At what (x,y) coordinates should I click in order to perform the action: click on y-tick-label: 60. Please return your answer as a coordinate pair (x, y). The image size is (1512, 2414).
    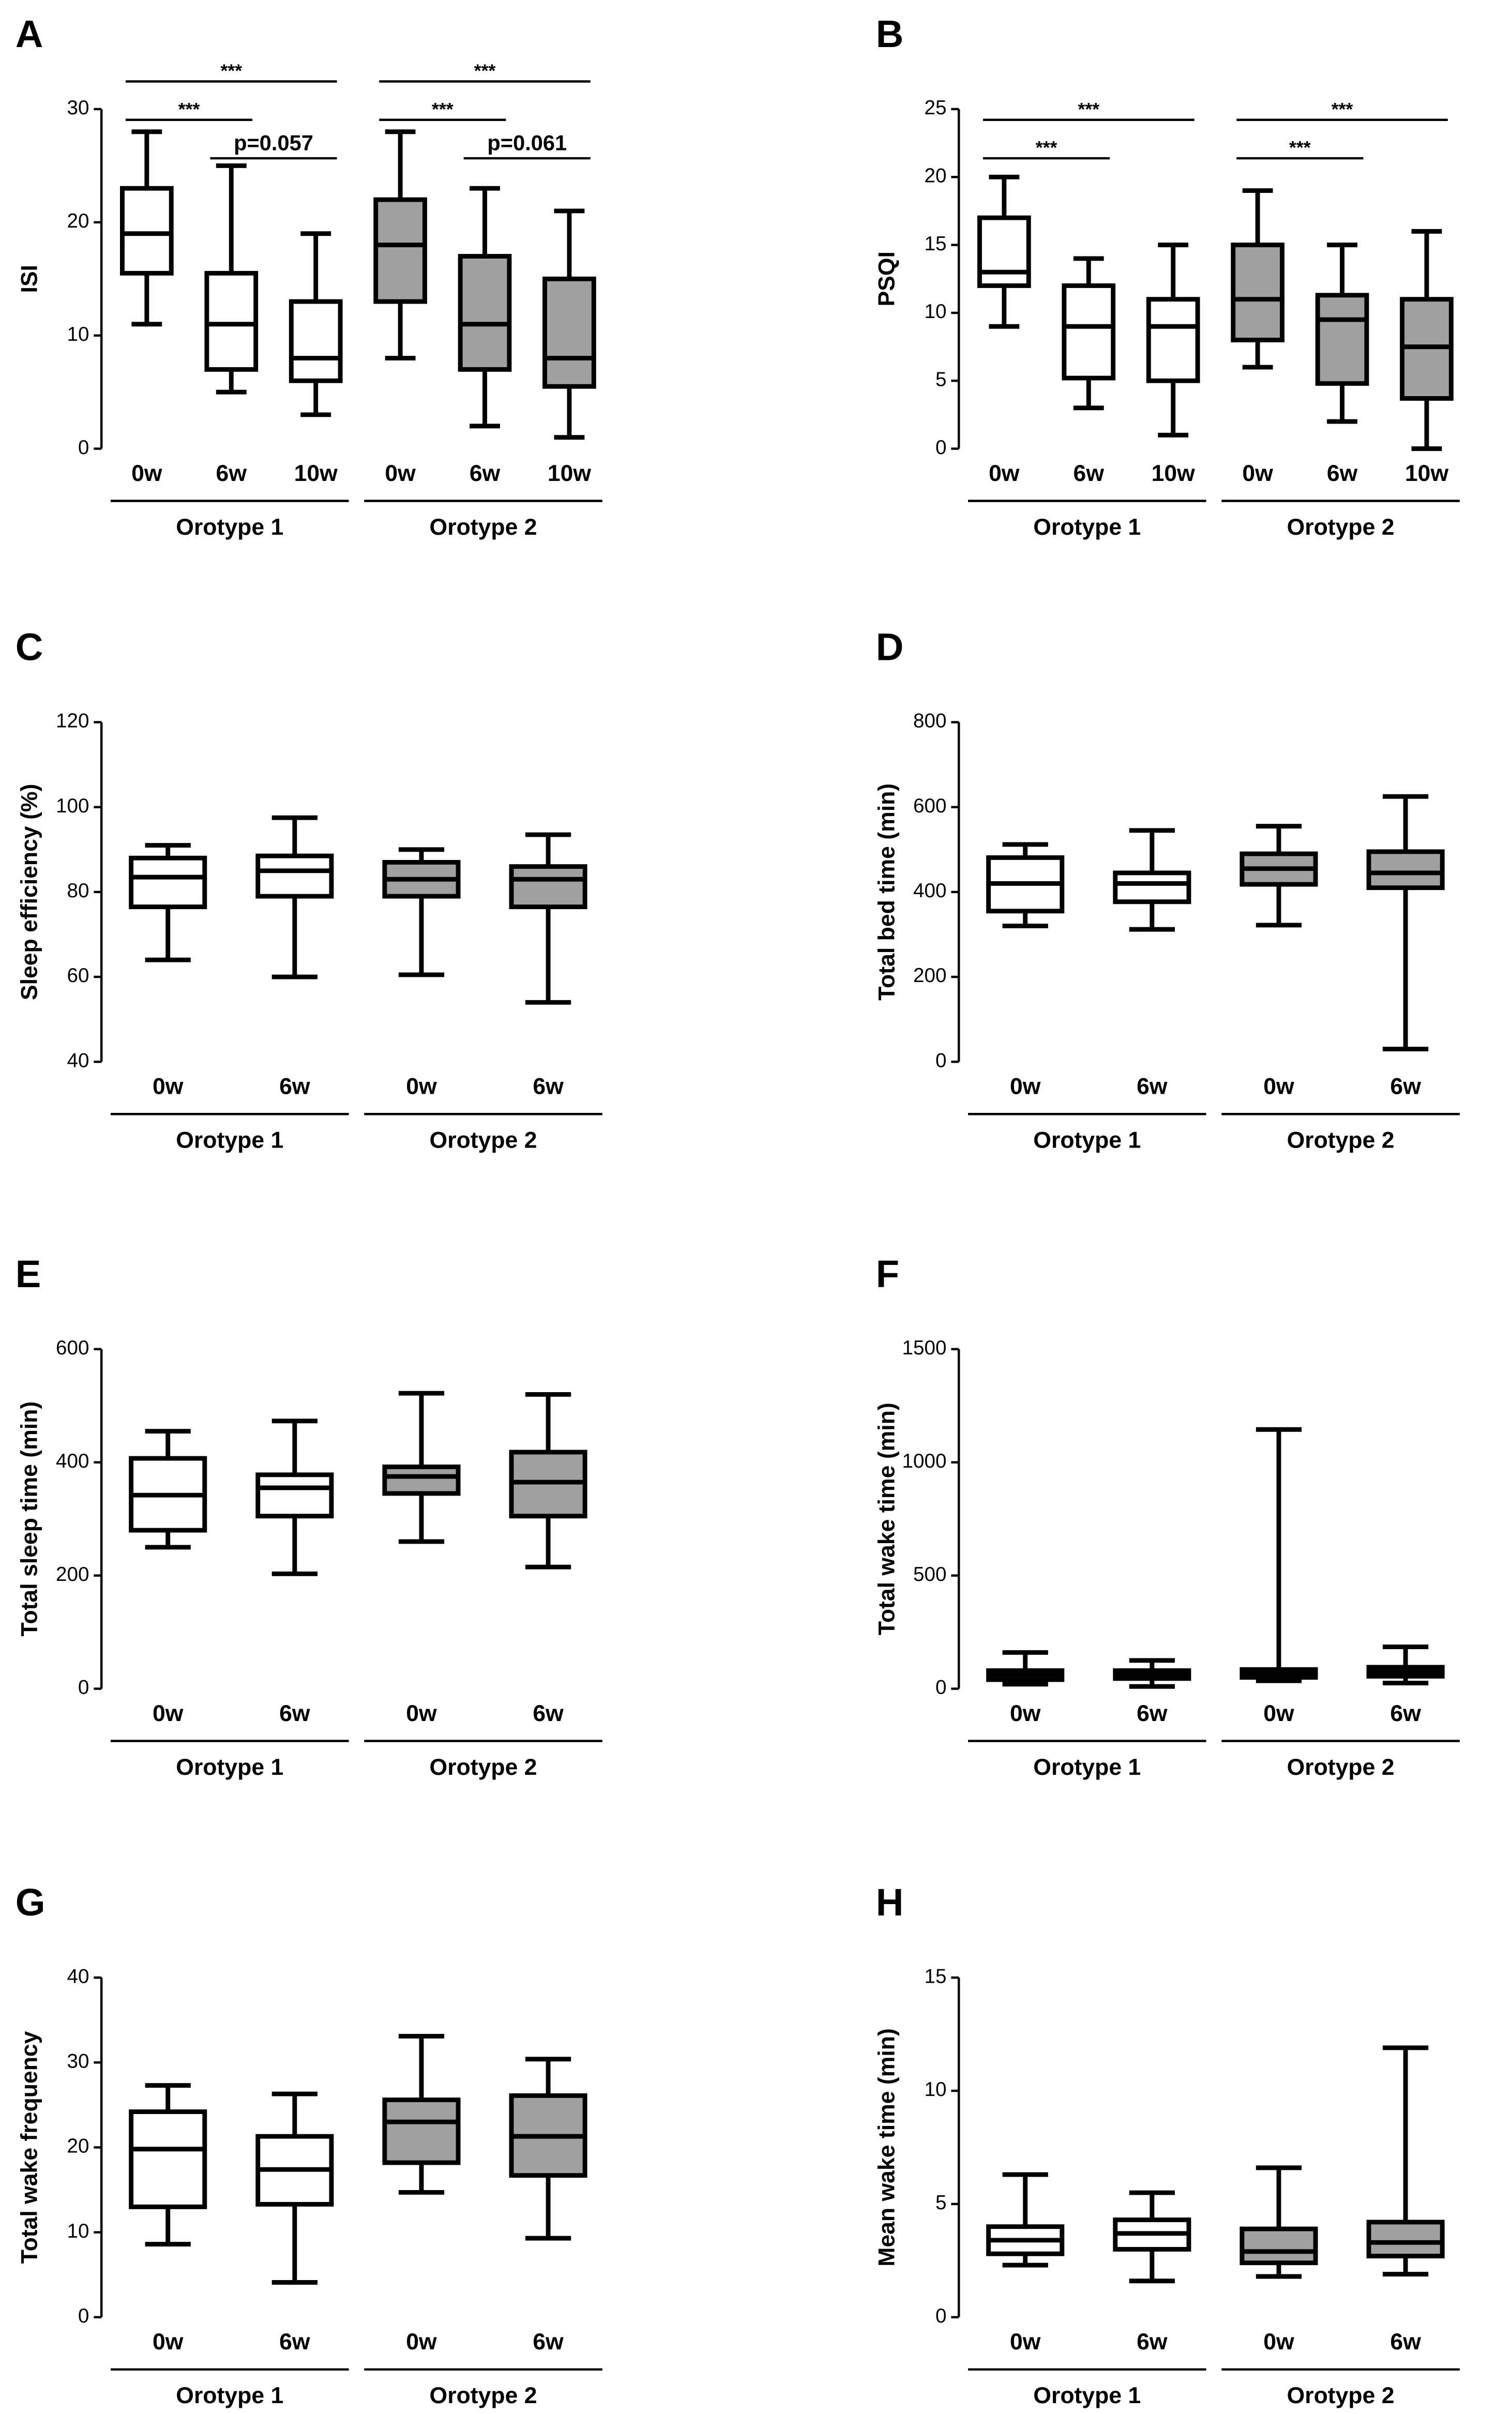
    Looking at the image, I should click on (78, 975).